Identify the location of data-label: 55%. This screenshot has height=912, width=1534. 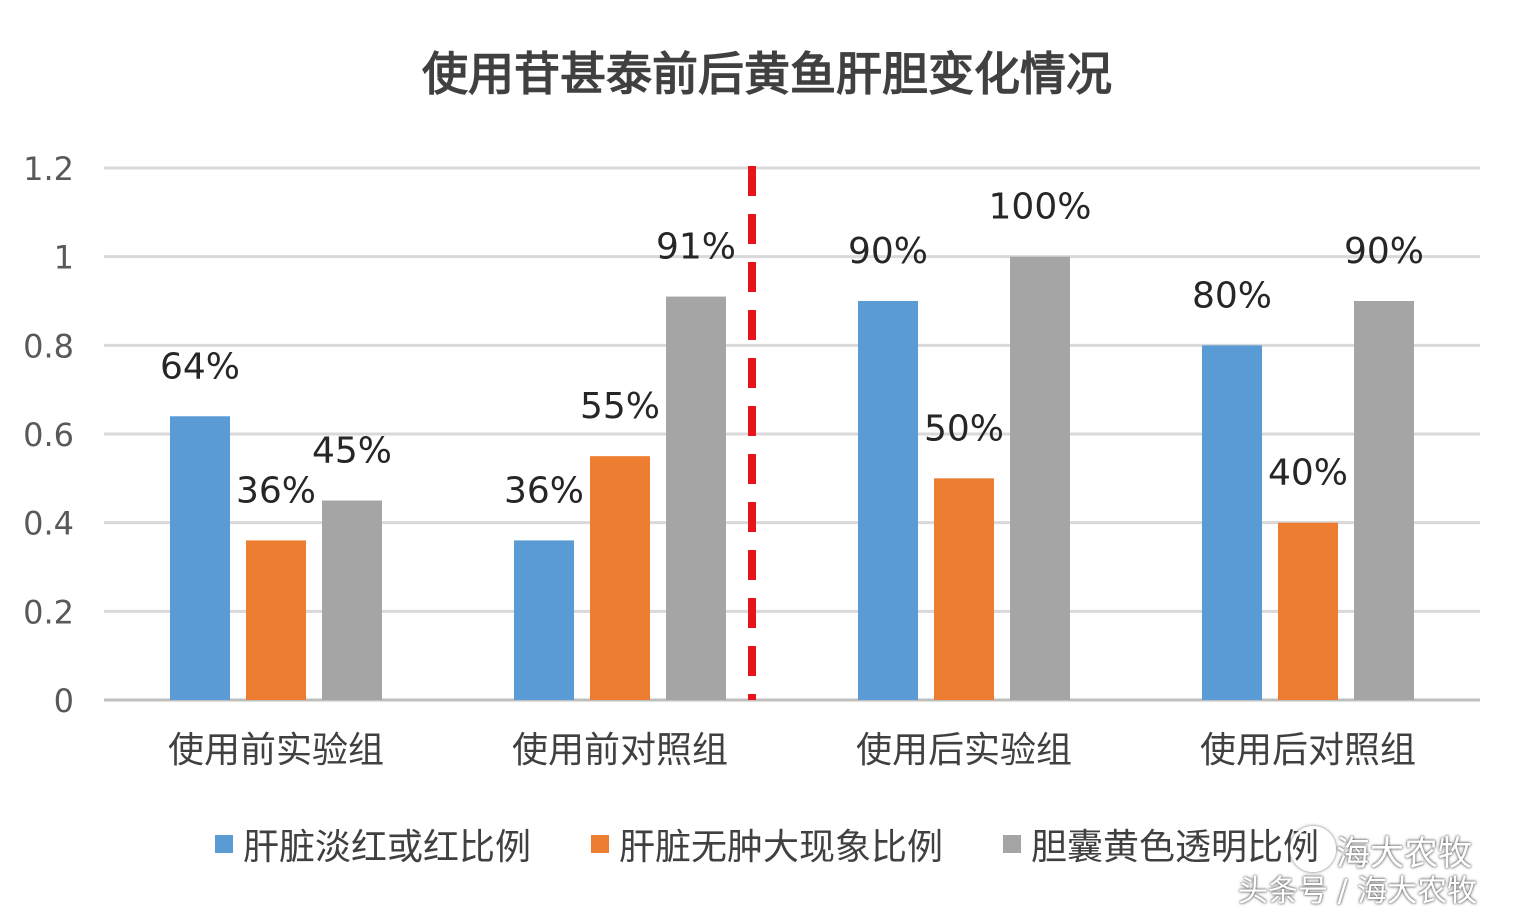
(620, 406).